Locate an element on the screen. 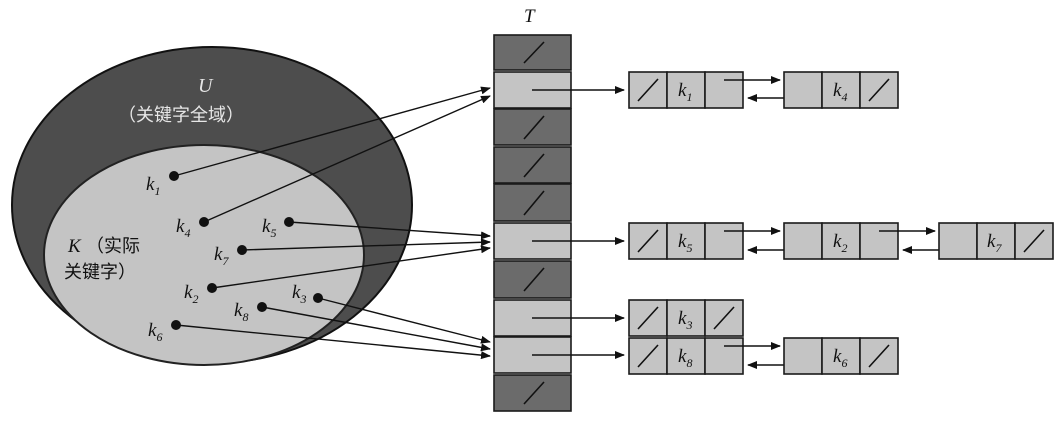 This screenshot has height=422, width=1063. chain-slot-5: k5 k2 k7 is located at coordinates (841, 241).